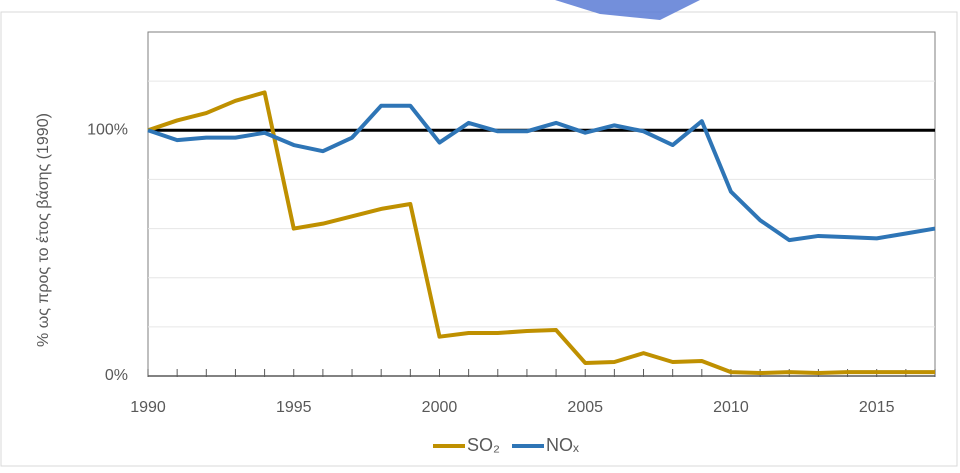 This screenshot has height=473, width=960. What do you see at coordinates (562, 445) in the screenshot?
I see `legend-label: NOₓ` at bounding box center [562, 445].